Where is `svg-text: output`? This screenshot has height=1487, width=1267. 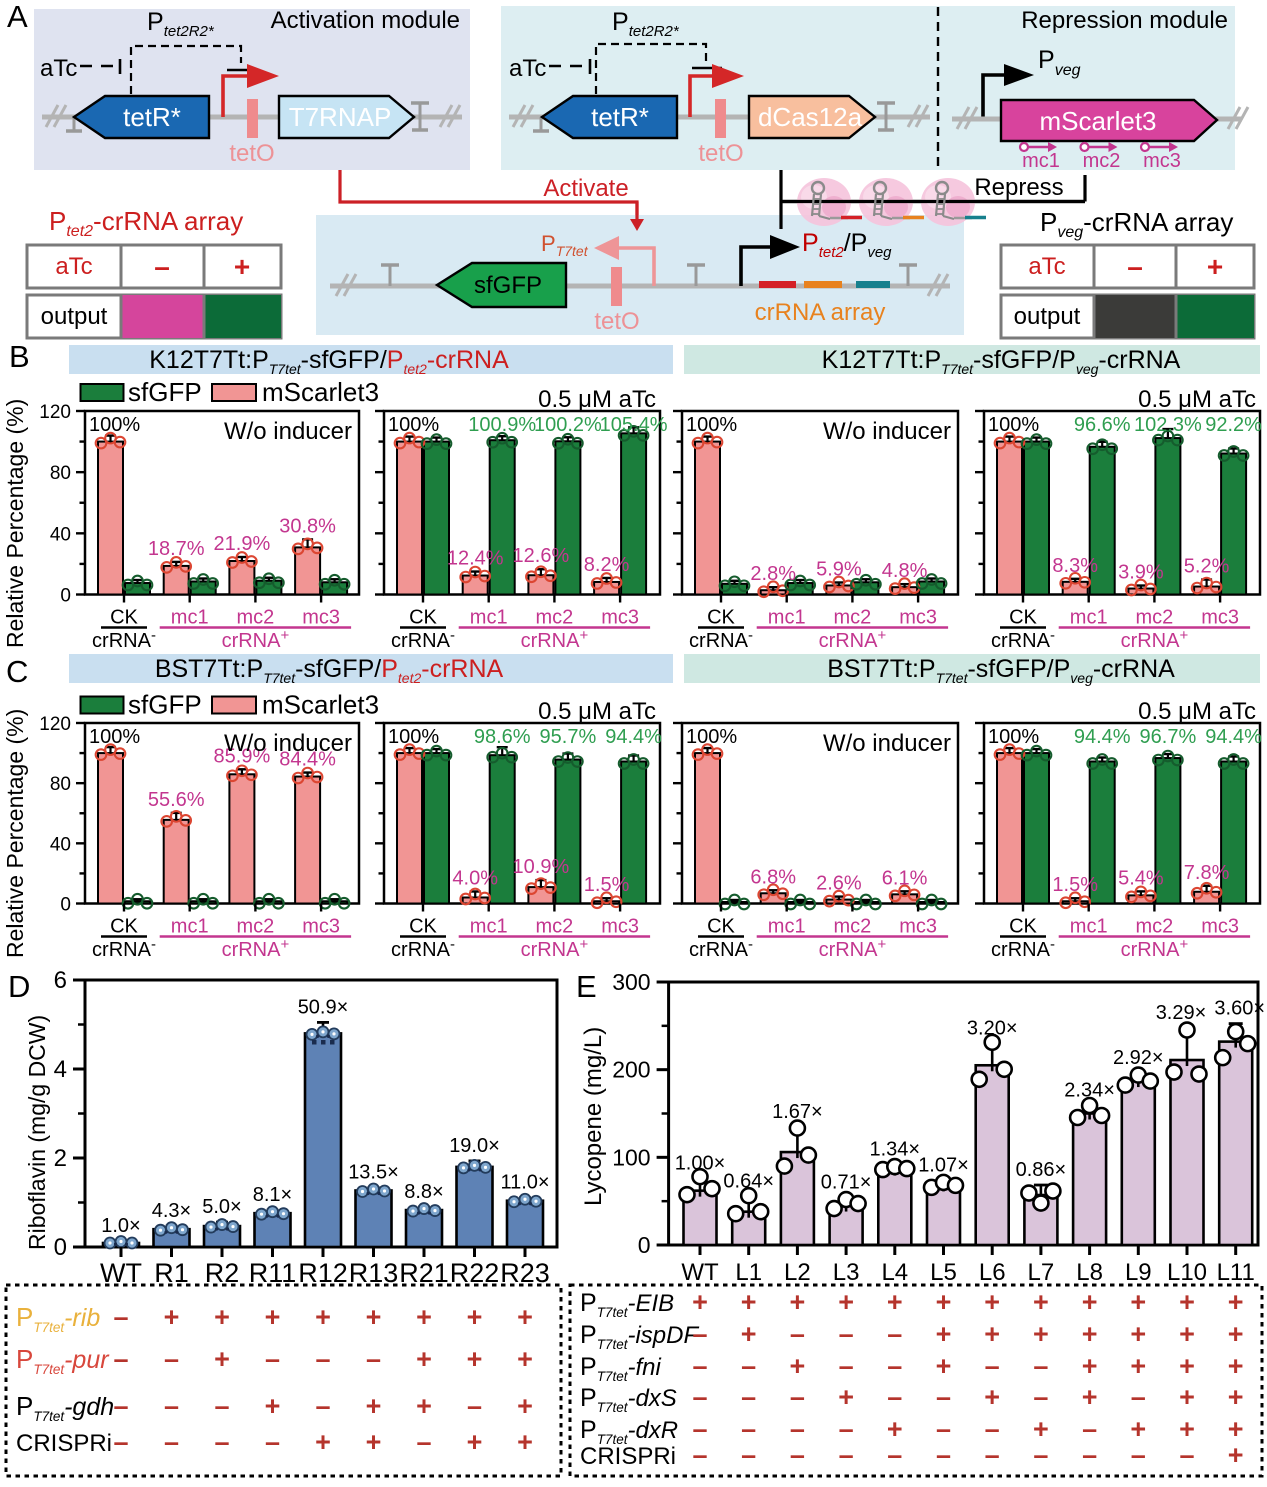
svg-text: output is located at coordinates (1047, 316).